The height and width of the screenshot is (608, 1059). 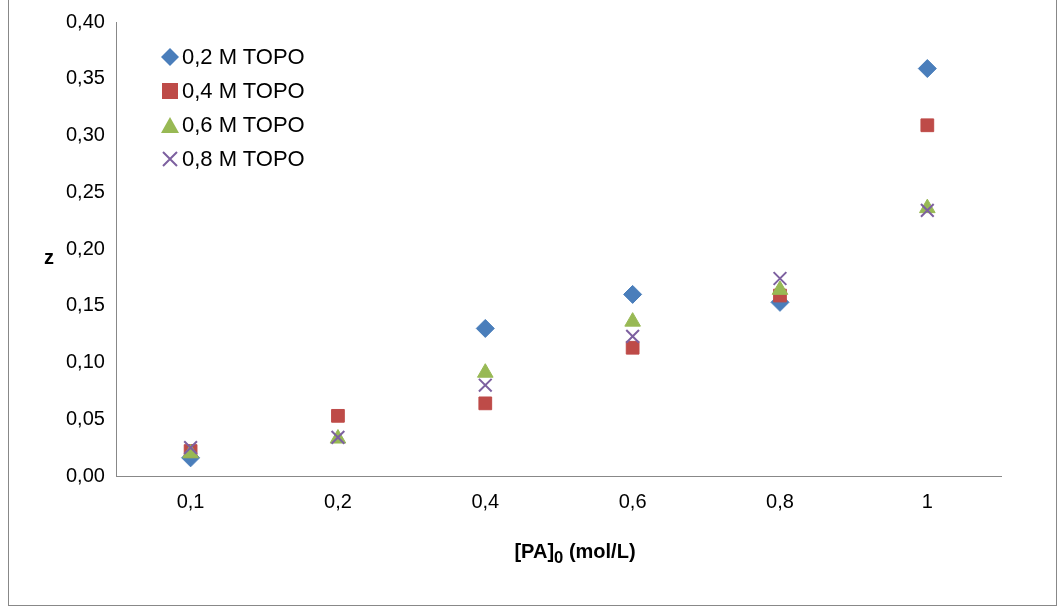 I want to click on x-tick-label: 0,8, so click(x=780, y=500).